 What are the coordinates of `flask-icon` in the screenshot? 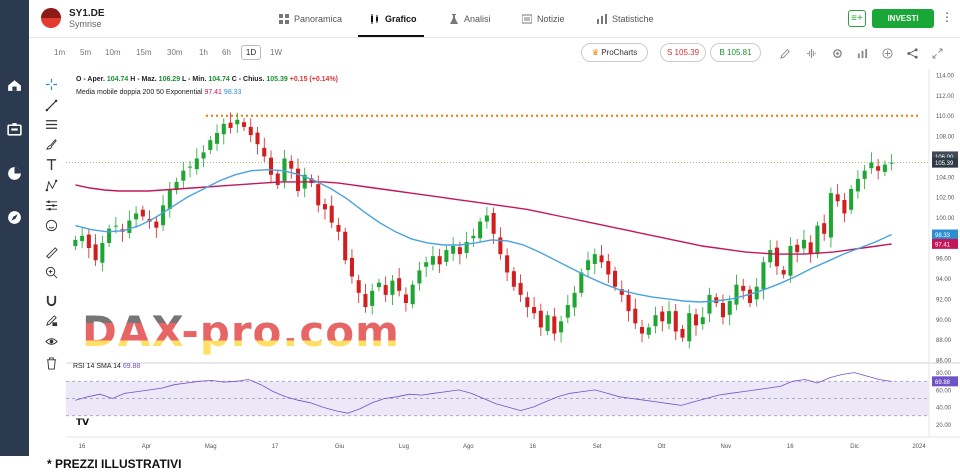 It's located at (454, 19).